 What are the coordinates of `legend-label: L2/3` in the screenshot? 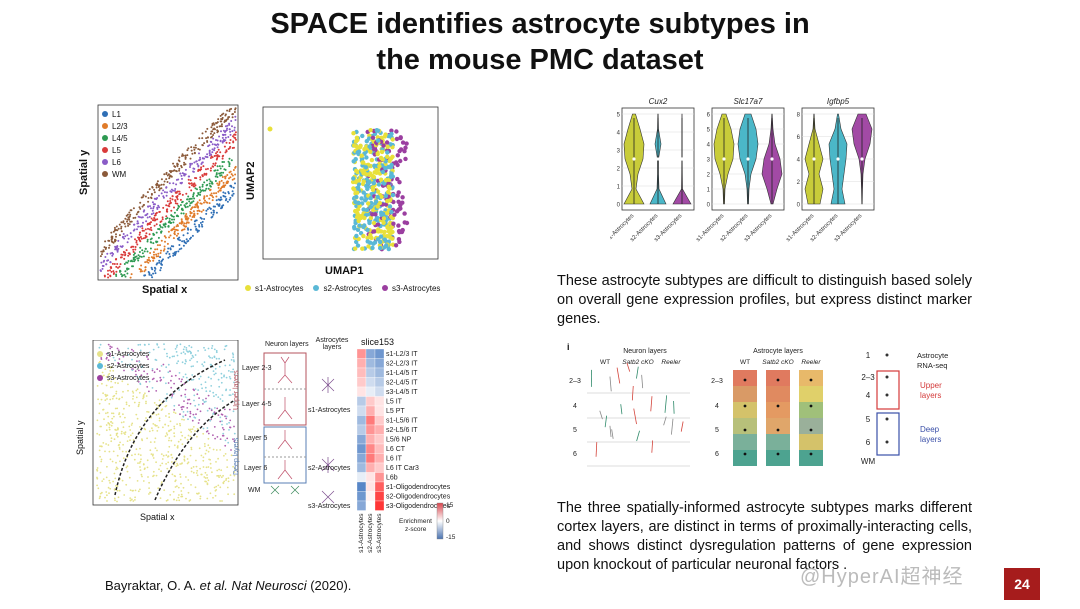 It's located at (120, 126).